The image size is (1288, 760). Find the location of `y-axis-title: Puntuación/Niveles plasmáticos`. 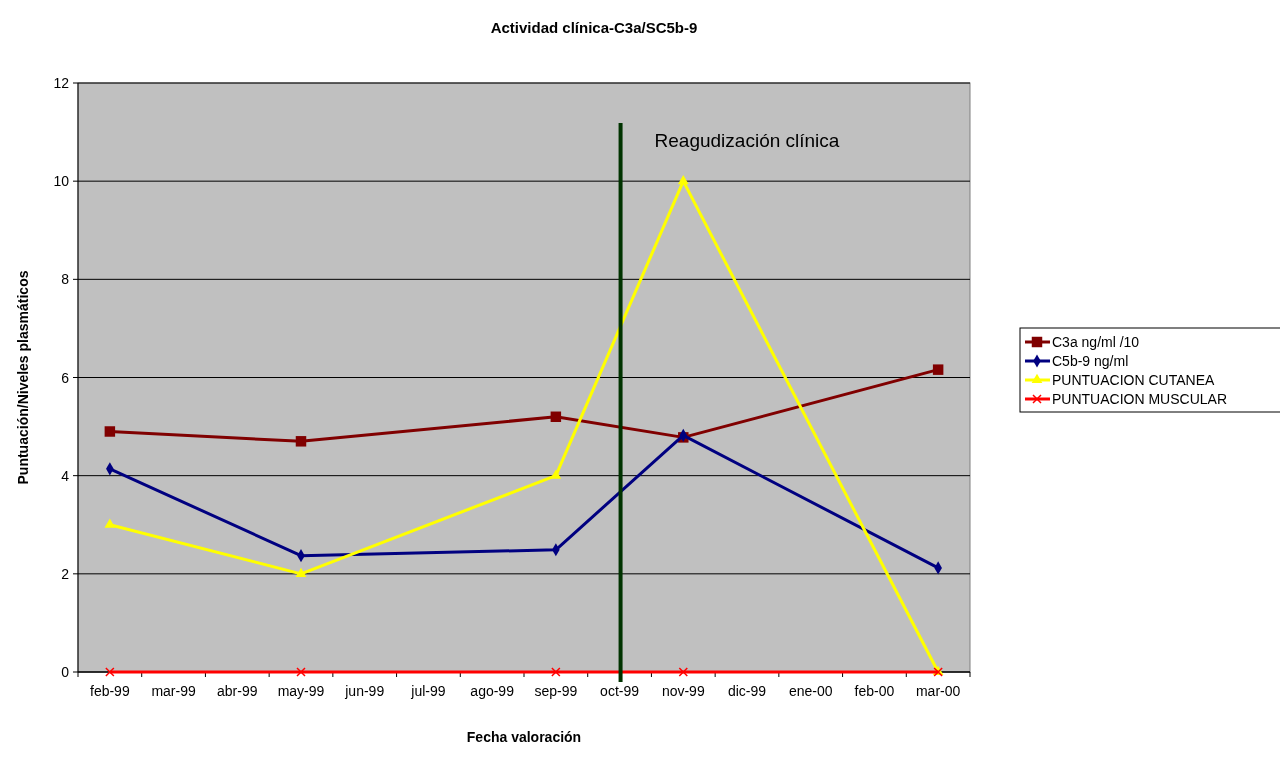

y-axis-title: Puntuación/Niveles plasmáticos is located at coordinates (23, 377).